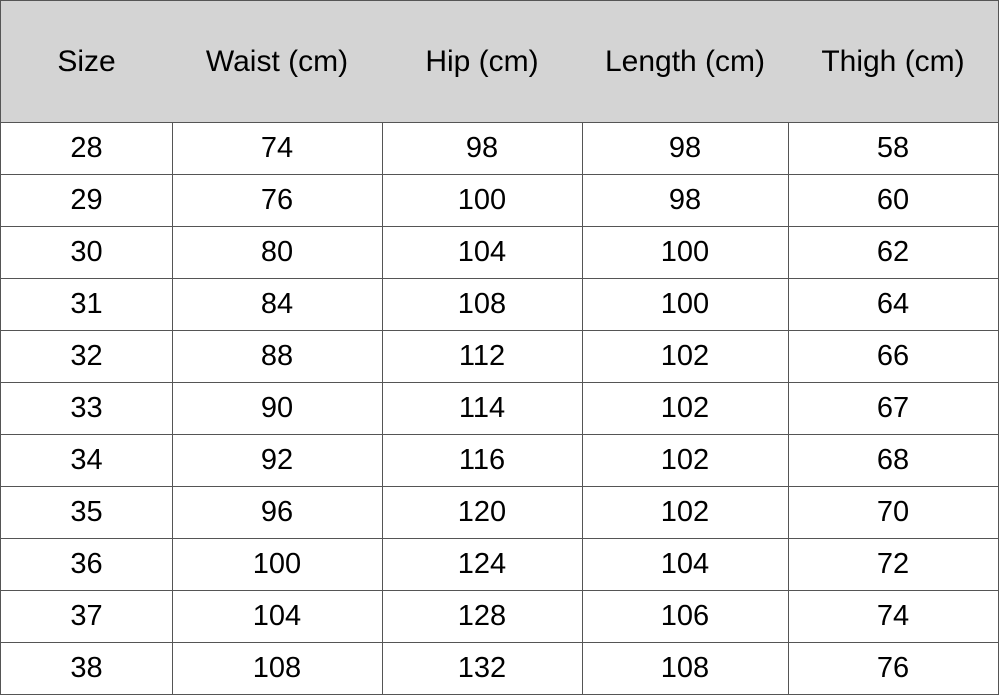 This screenshot has height=696, width=1000. I want to click on table-cell: 90, so click(277, 408).